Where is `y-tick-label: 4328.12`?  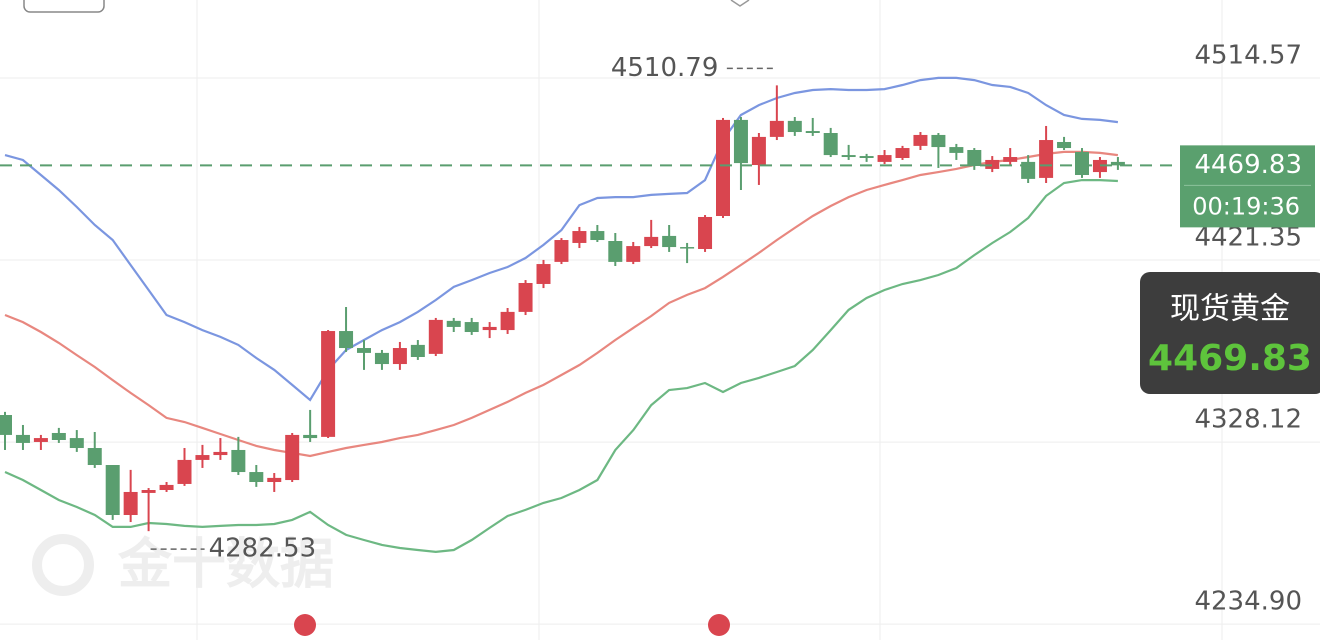
y-tick-label: 4328.12 is located at coordinates (1248, 420).